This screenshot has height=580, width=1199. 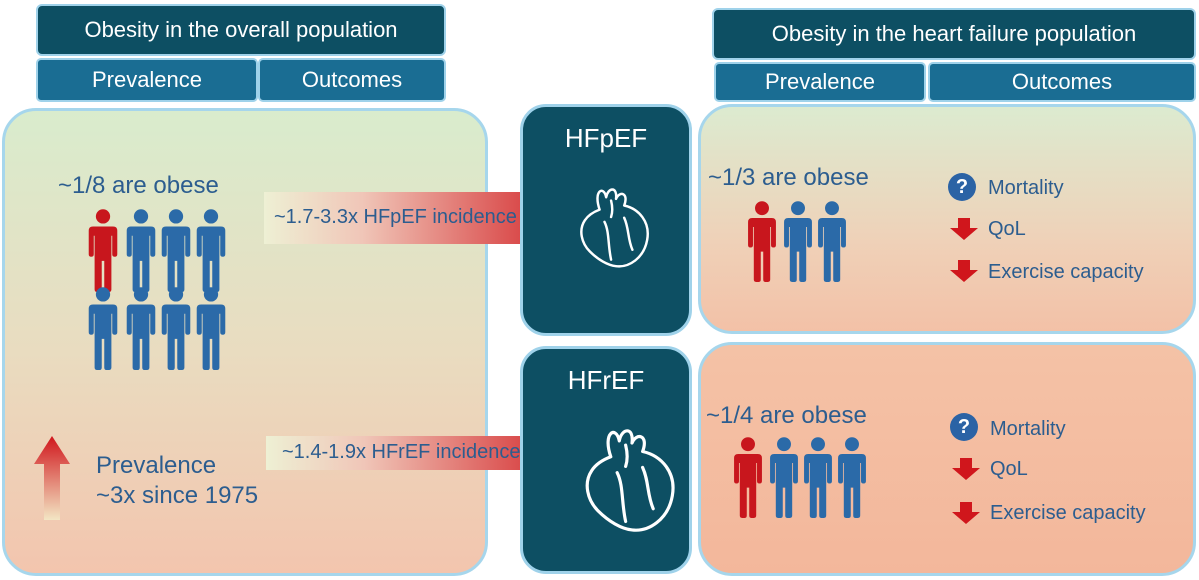 I want to click on overall-population-header: Obesity in the overall population, so click(x=241, y=30).